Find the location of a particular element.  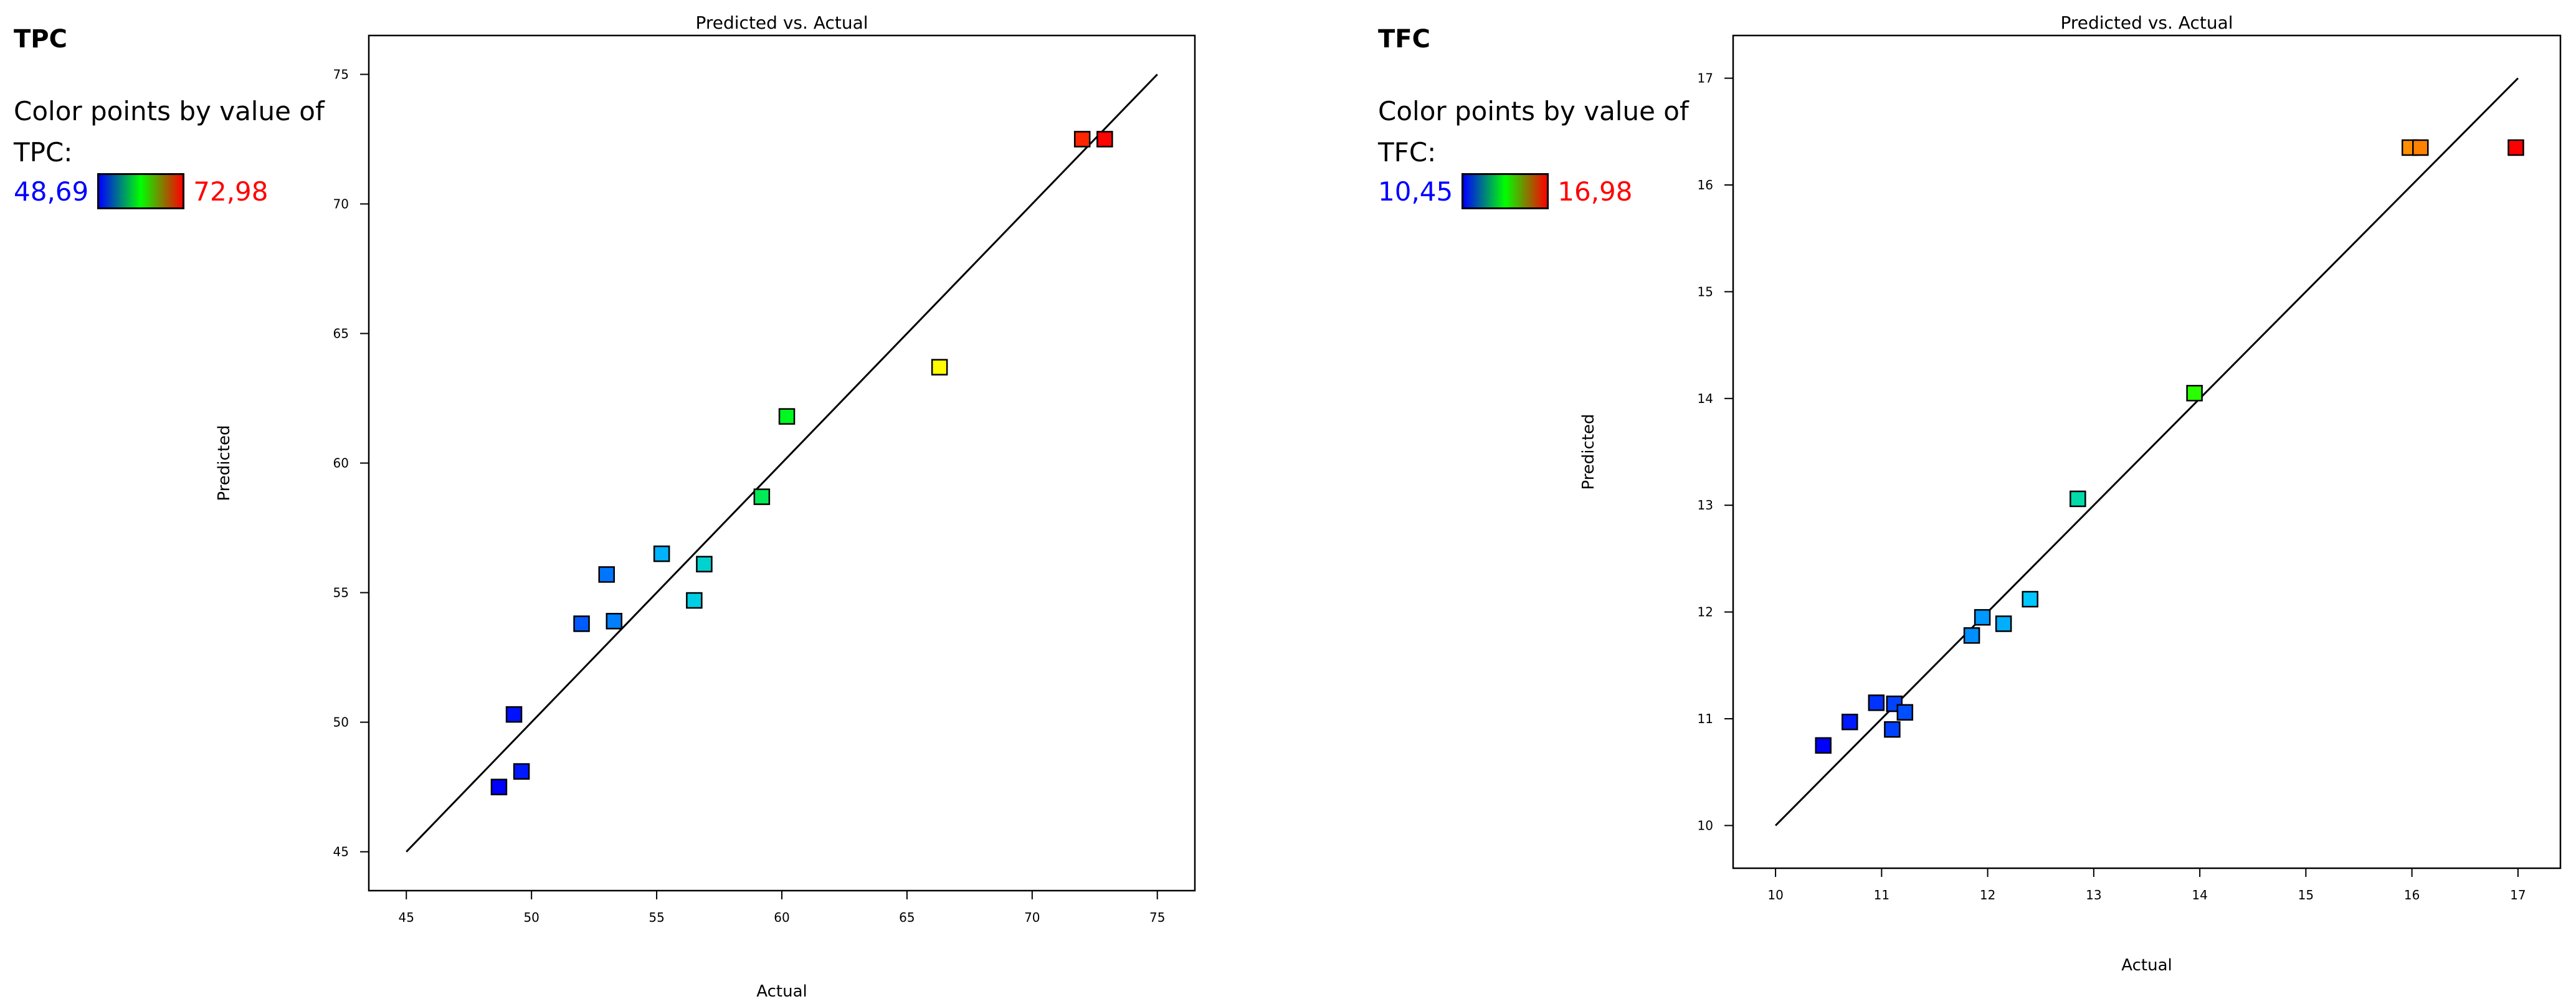

x-tick-label: 16 is located at coordinates (2412, 895).